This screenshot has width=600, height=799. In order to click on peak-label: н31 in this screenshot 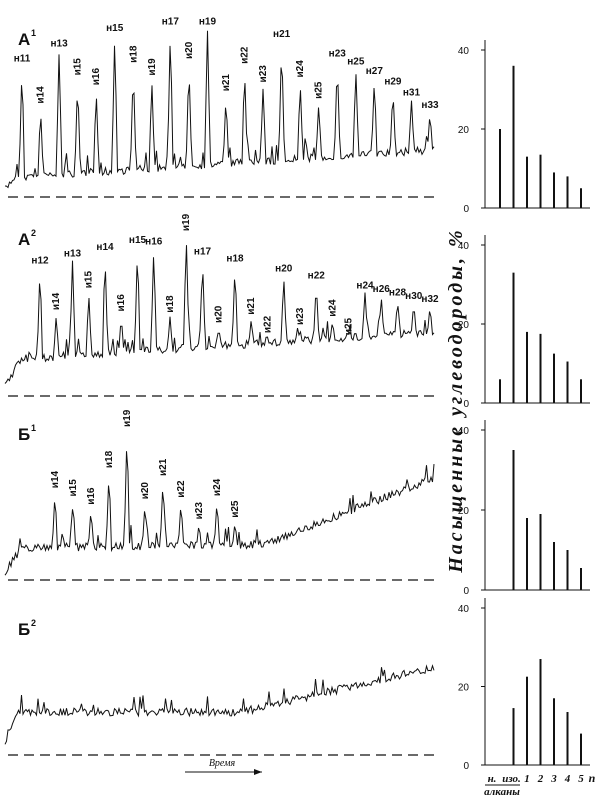, I will do `click(412, 93)`.